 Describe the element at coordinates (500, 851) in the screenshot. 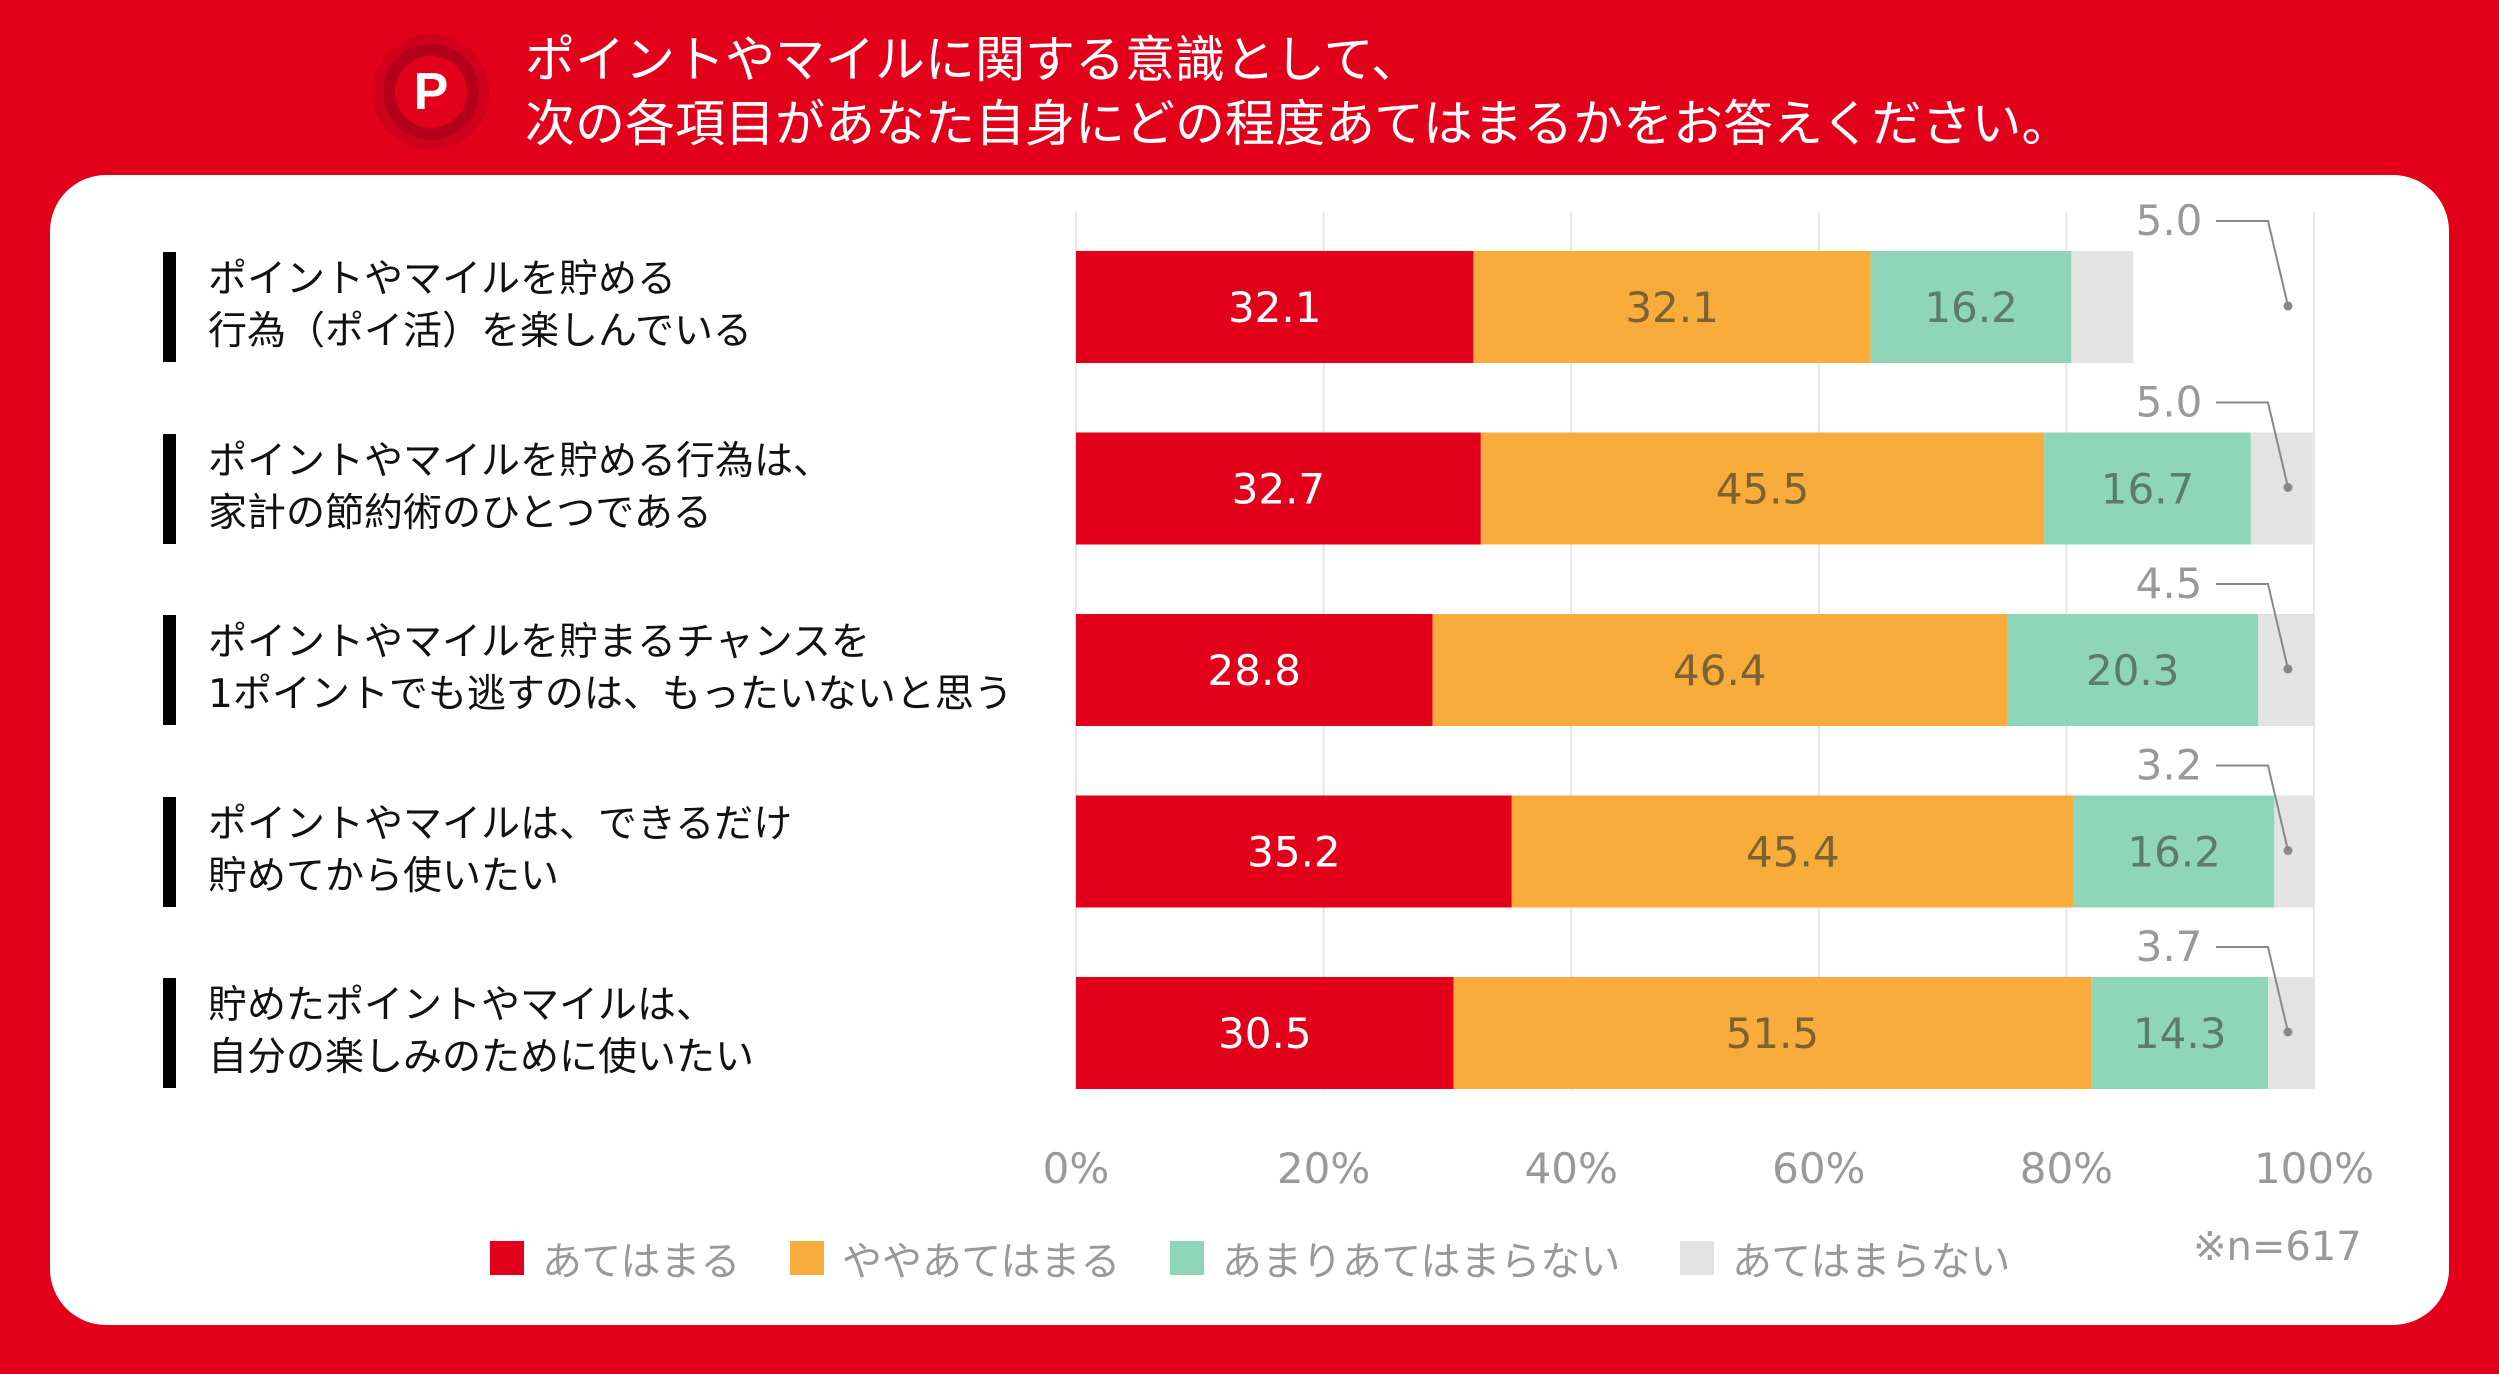

I see `category-label: ポイントやマイルは、できるだけ 貯めてから使いたい` at that location.